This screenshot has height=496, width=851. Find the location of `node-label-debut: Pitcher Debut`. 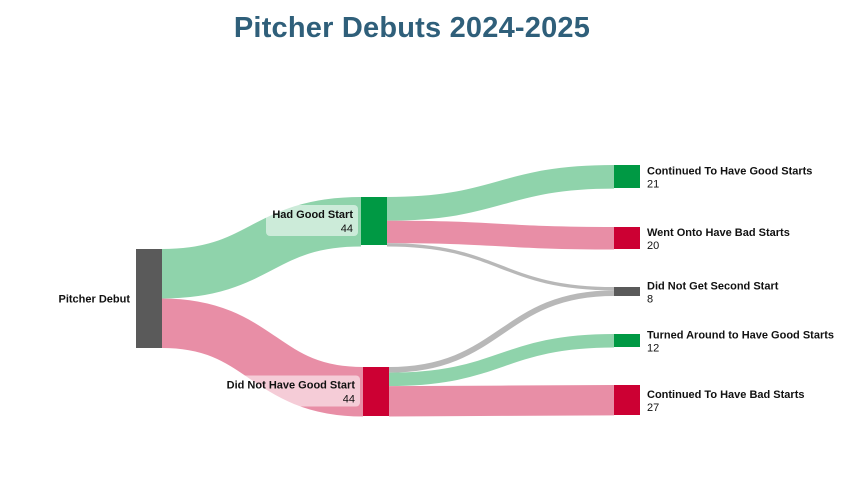

node-label-debut: Pitcher Debut is located at coordinates (94, 300).